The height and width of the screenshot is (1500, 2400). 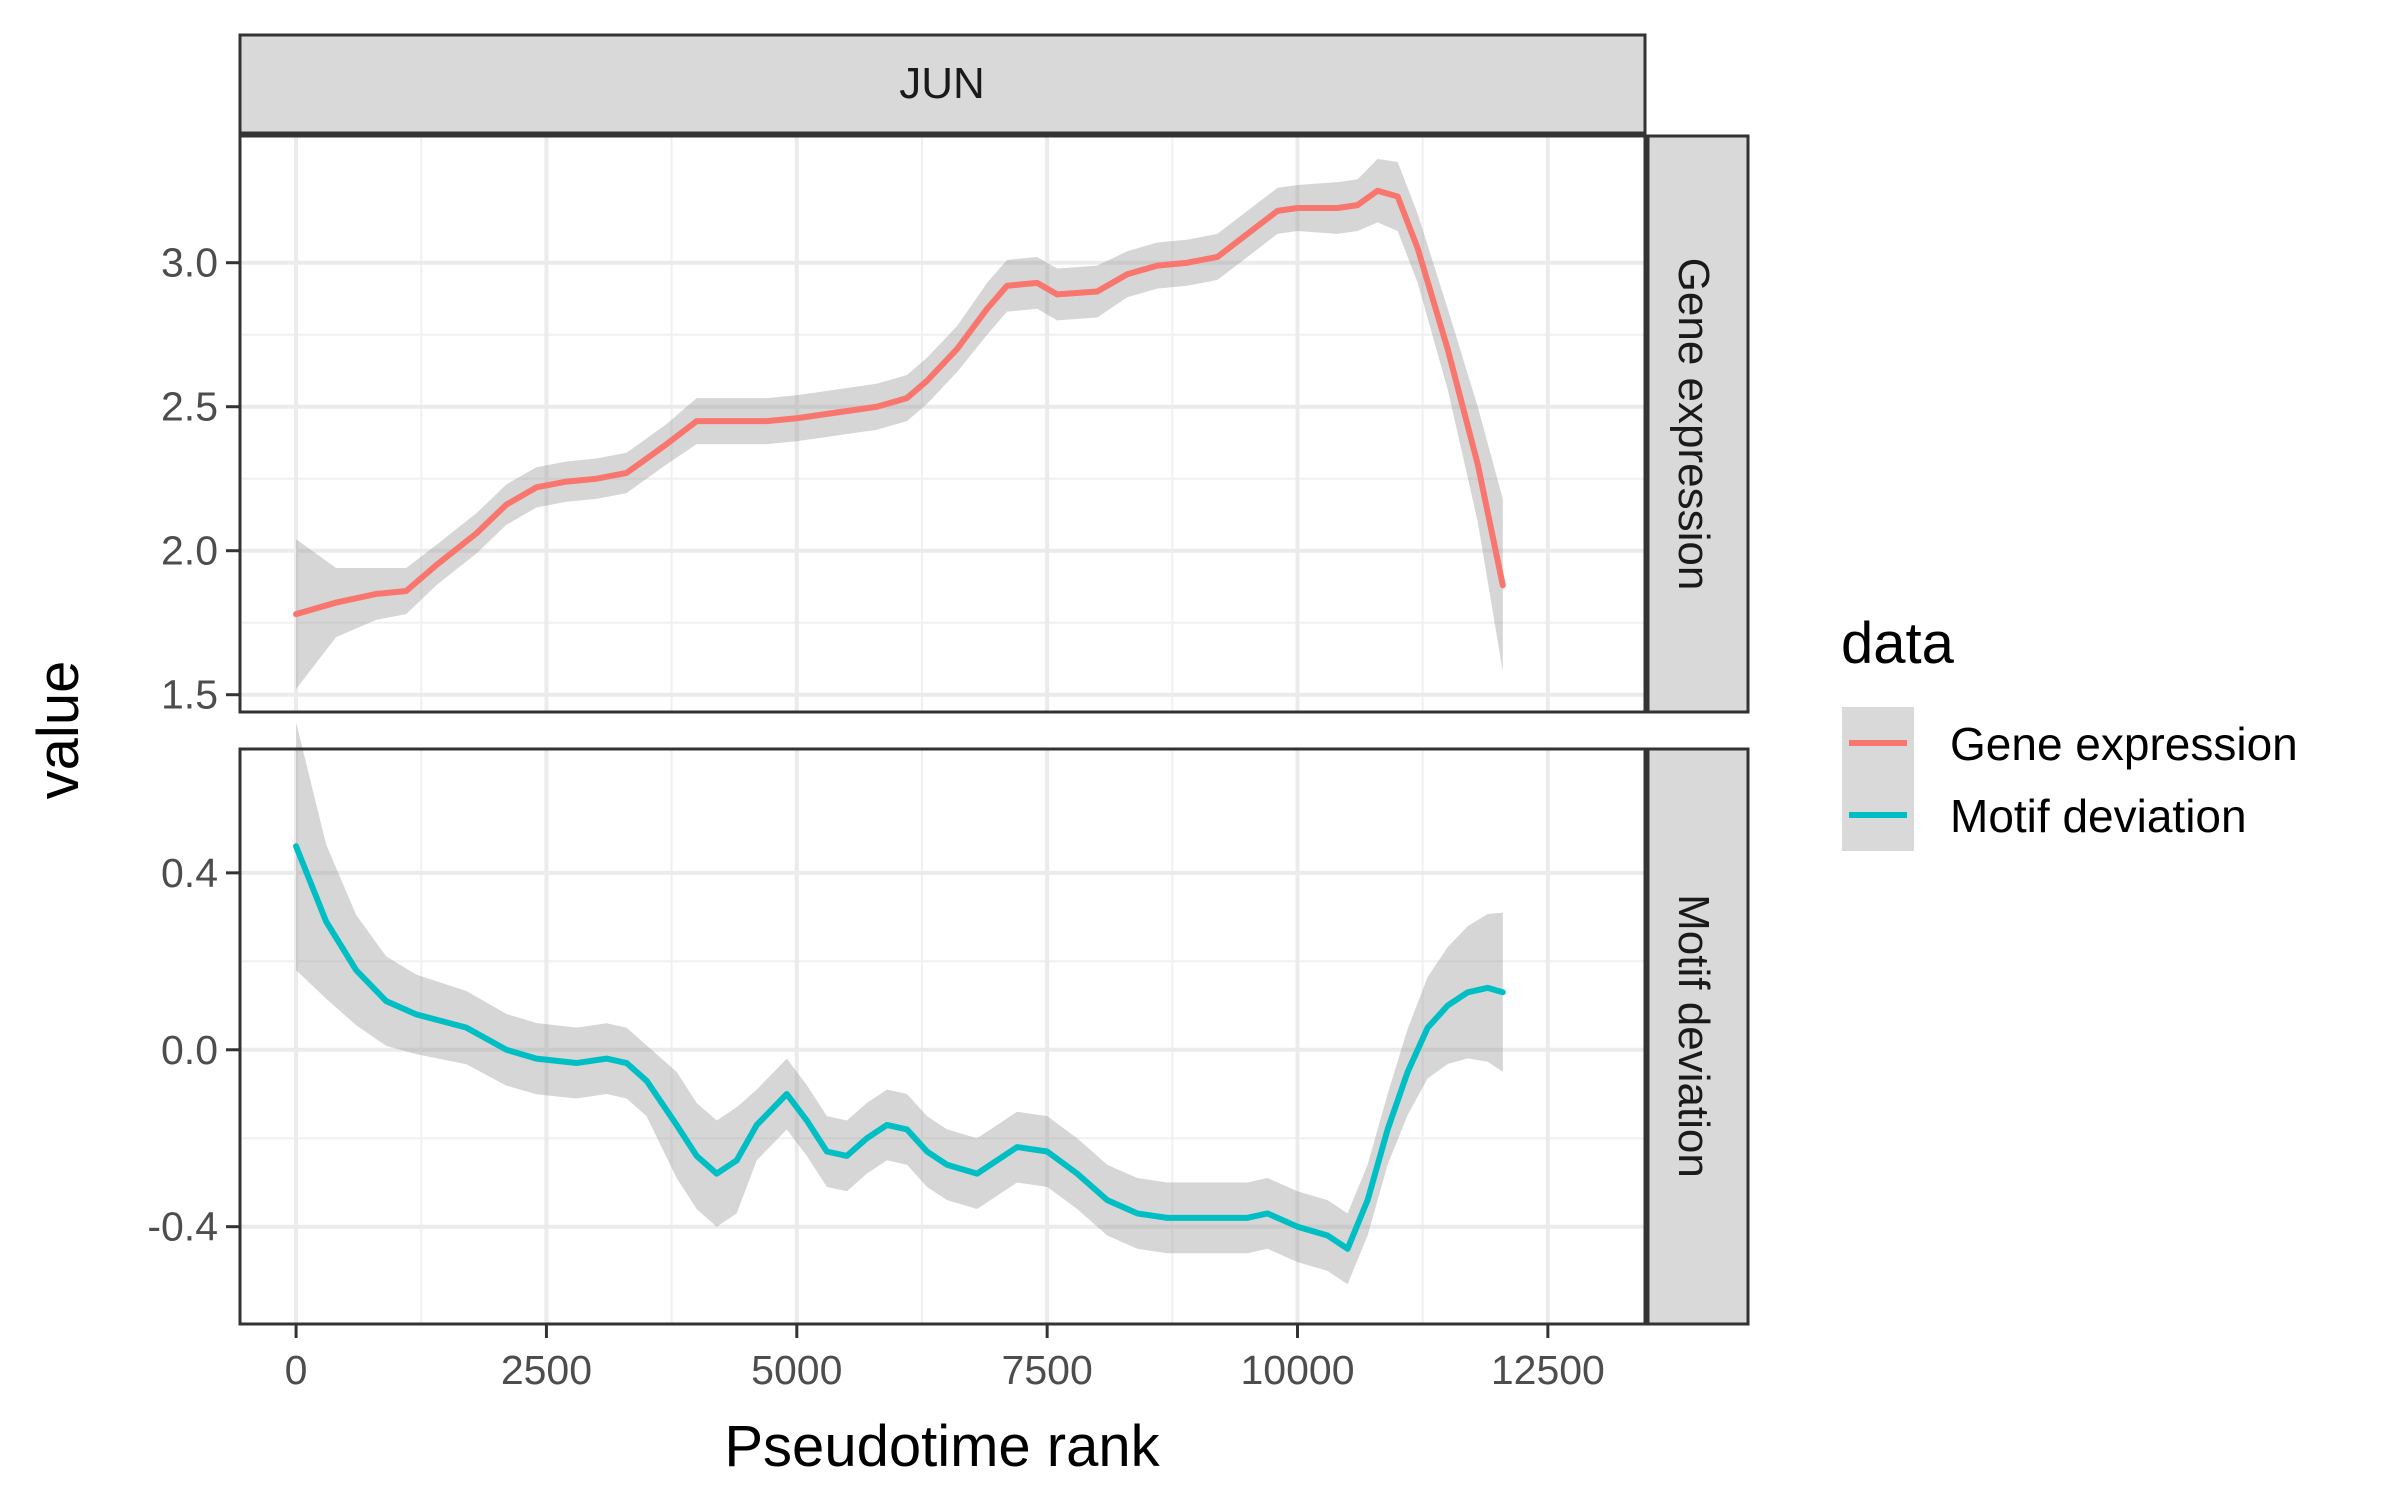 I want to click on y-tick-label: -0.4, so click(x=182, y=1227).